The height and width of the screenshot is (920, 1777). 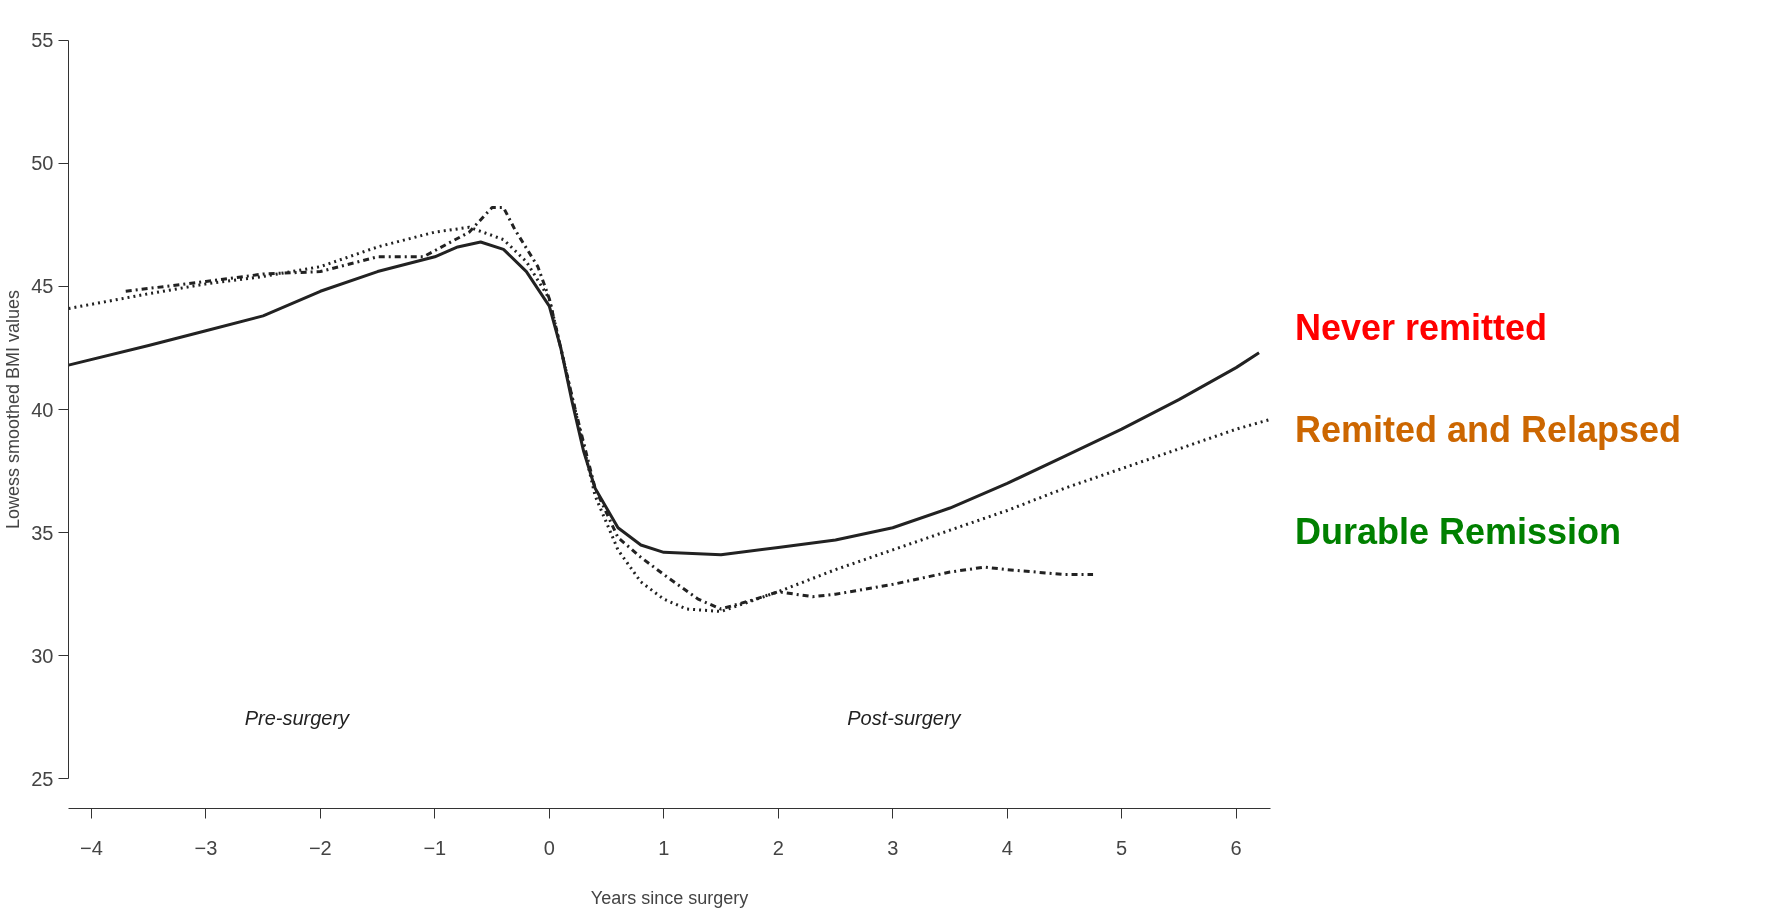 What do you see at coordinates (778, 847) in the screenshot?
I see `x-tick-label: 2` at bounding box center [778, 847].